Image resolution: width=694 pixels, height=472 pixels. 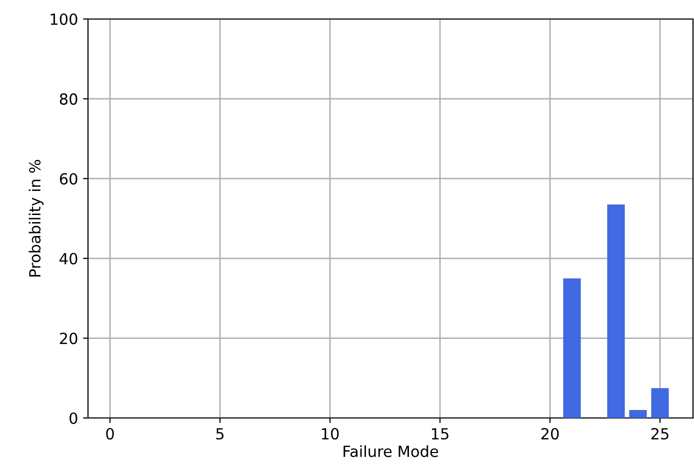 I want to click on x-tick-label: 10, so click(x=330, y=434).